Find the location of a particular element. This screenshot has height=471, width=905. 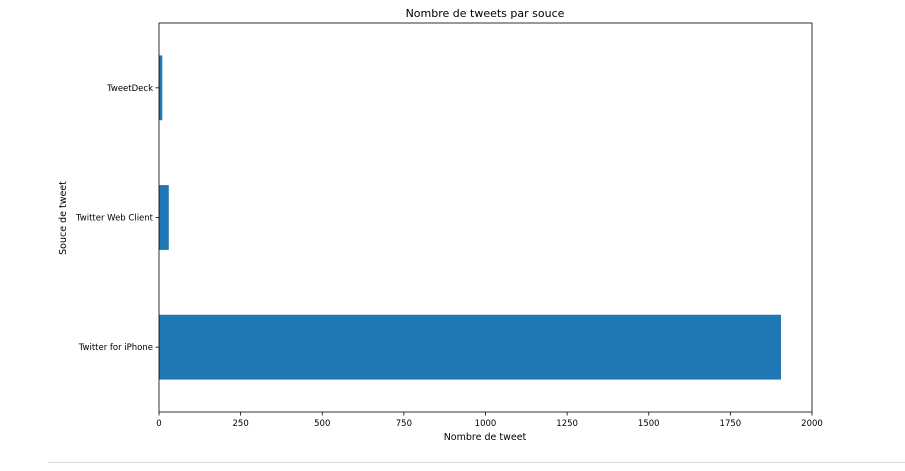

y-tick-label: Twitter for iPhone is located at coordinates (115, 348).